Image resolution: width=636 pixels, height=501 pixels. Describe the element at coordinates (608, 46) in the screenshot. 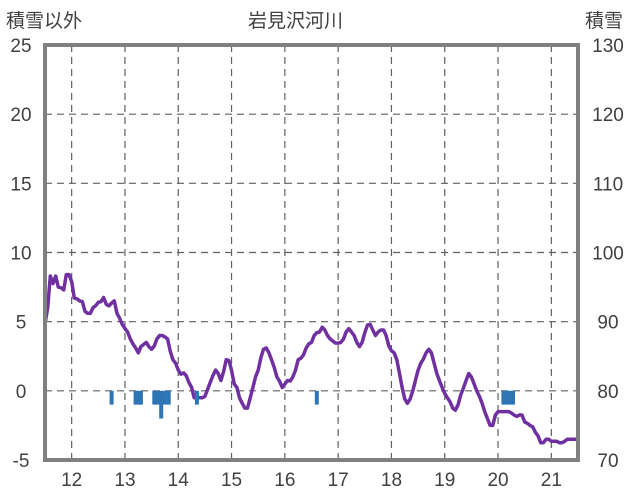

I see `right-tick-label: 130` at that location.